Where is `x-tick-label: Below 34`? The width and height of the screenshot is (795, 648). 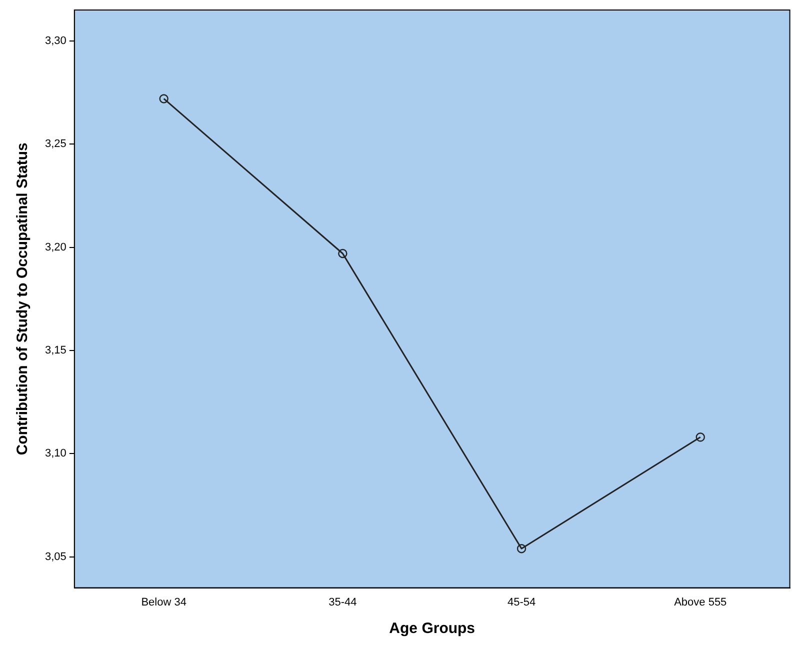
x-tick-label: Below 34 is located at coordinates (163, 602).